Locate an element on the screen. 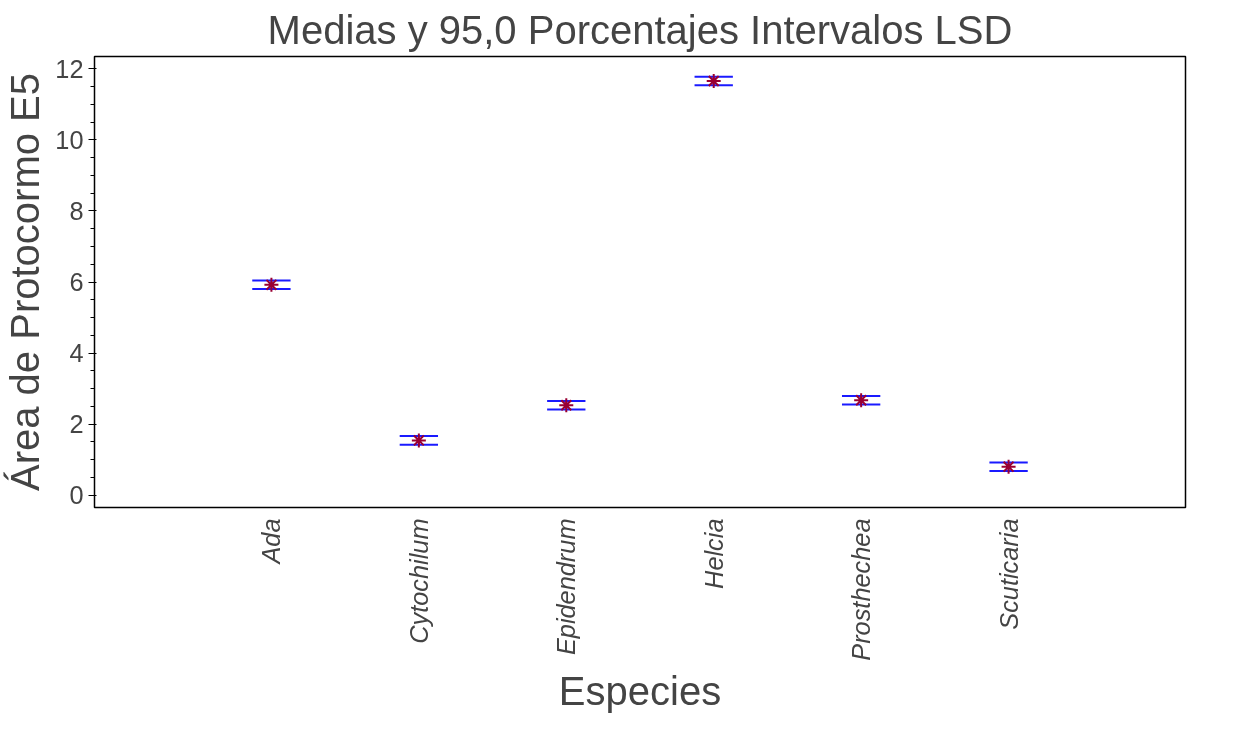 This screenshot has width=1236, height=740. y-tick-label: 0 is located at coordinates (76, 495).